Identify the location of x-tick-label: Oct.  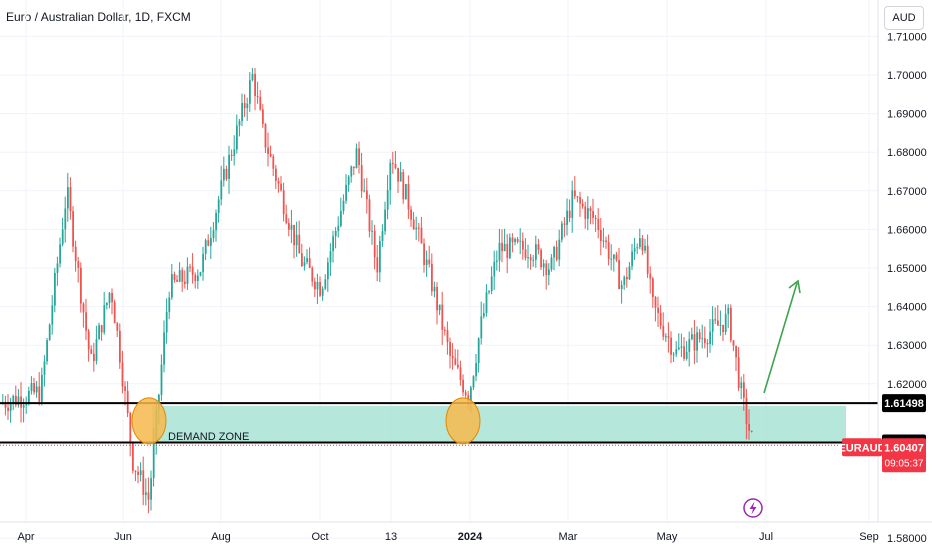
(319, 537).